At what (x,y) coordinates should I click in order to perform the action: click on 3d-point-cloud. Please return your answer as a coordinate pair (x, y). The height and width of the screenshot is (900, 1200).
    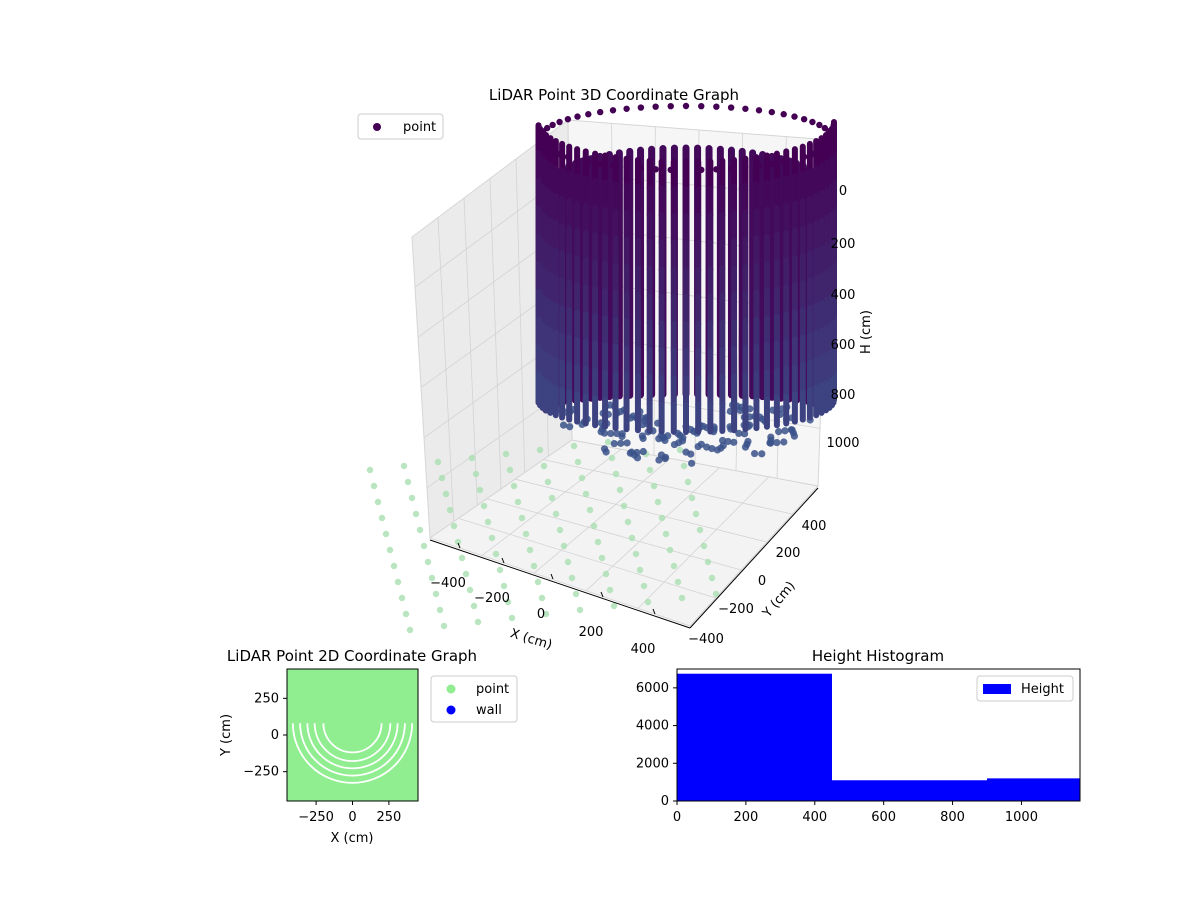
    Looking at the image, I should click on (686, 284).